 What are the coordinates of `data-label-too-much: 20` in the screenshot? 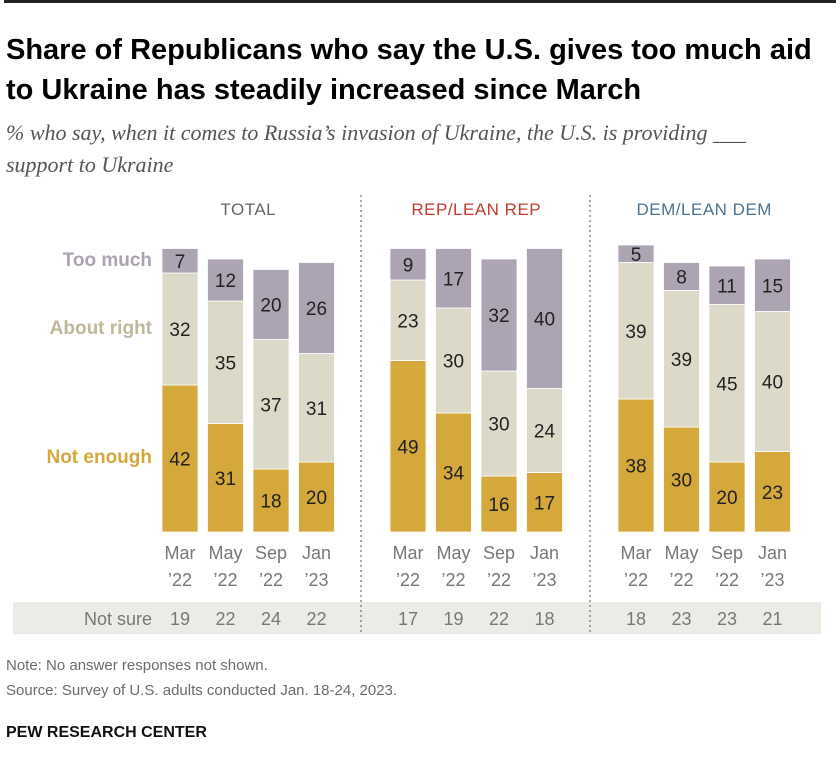 It's located at (270, 306).